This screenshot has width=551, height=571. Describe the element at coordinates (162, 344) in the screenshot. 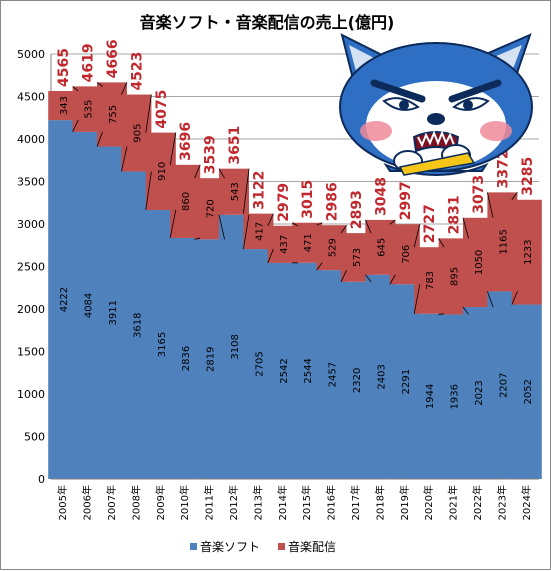

I see `value-label-music-soft: 3165` at that location.